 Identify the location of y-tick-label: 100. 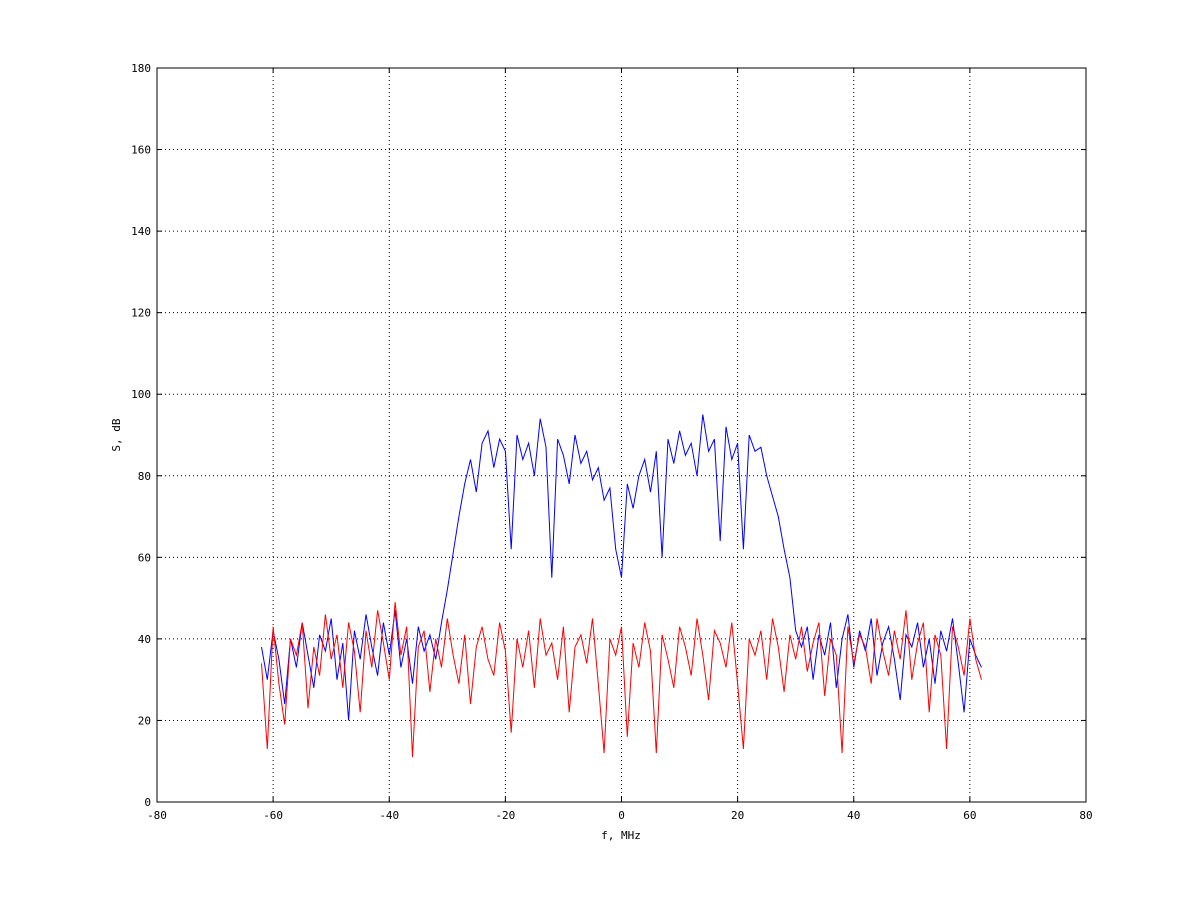
(141, 394).